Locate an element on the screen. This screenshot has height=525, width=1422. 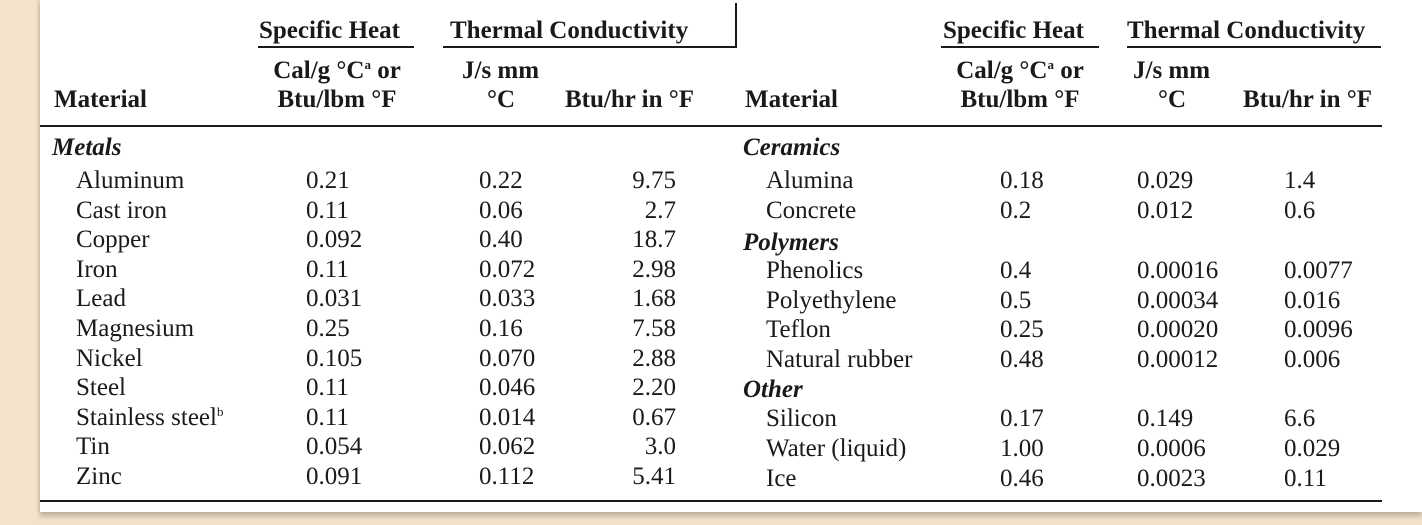
conductivity-js-value: 0.00016 is located at coordinates (1178, 270).